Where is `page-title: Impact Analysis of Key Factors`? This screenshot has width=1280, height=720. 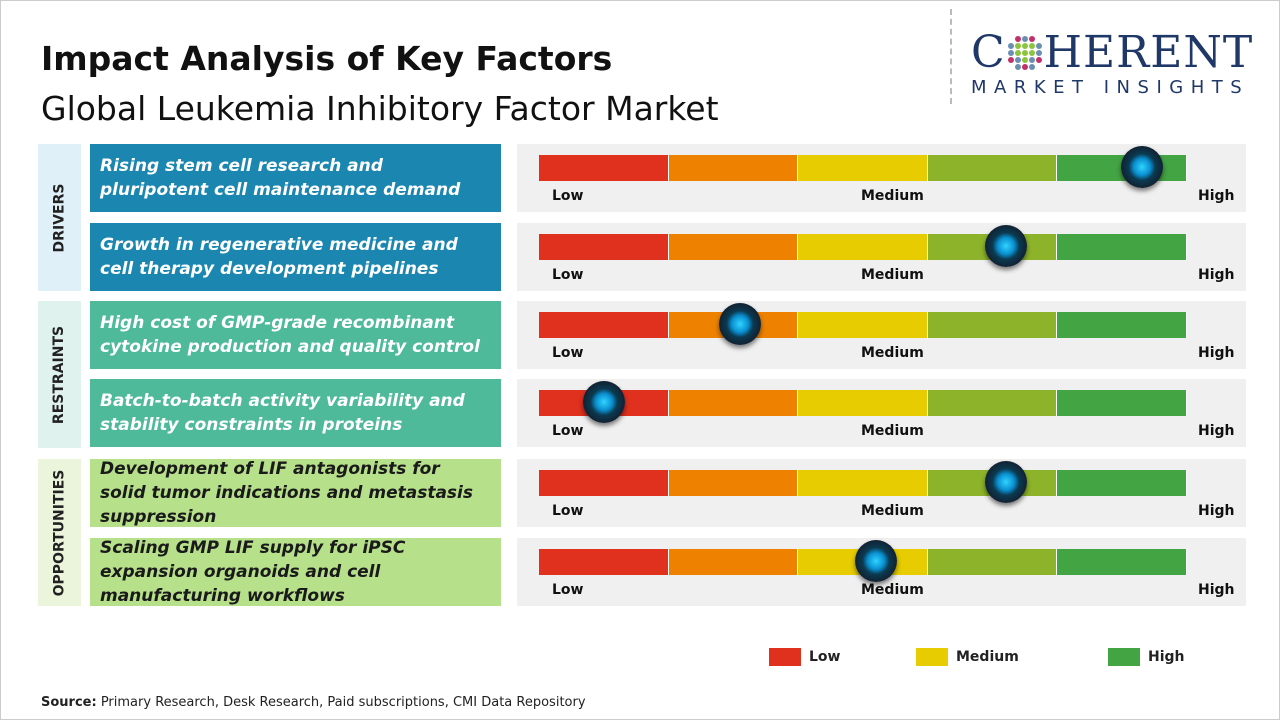
page-title: Impact Analysis of Key Factors is located at coordinates (327, 58).